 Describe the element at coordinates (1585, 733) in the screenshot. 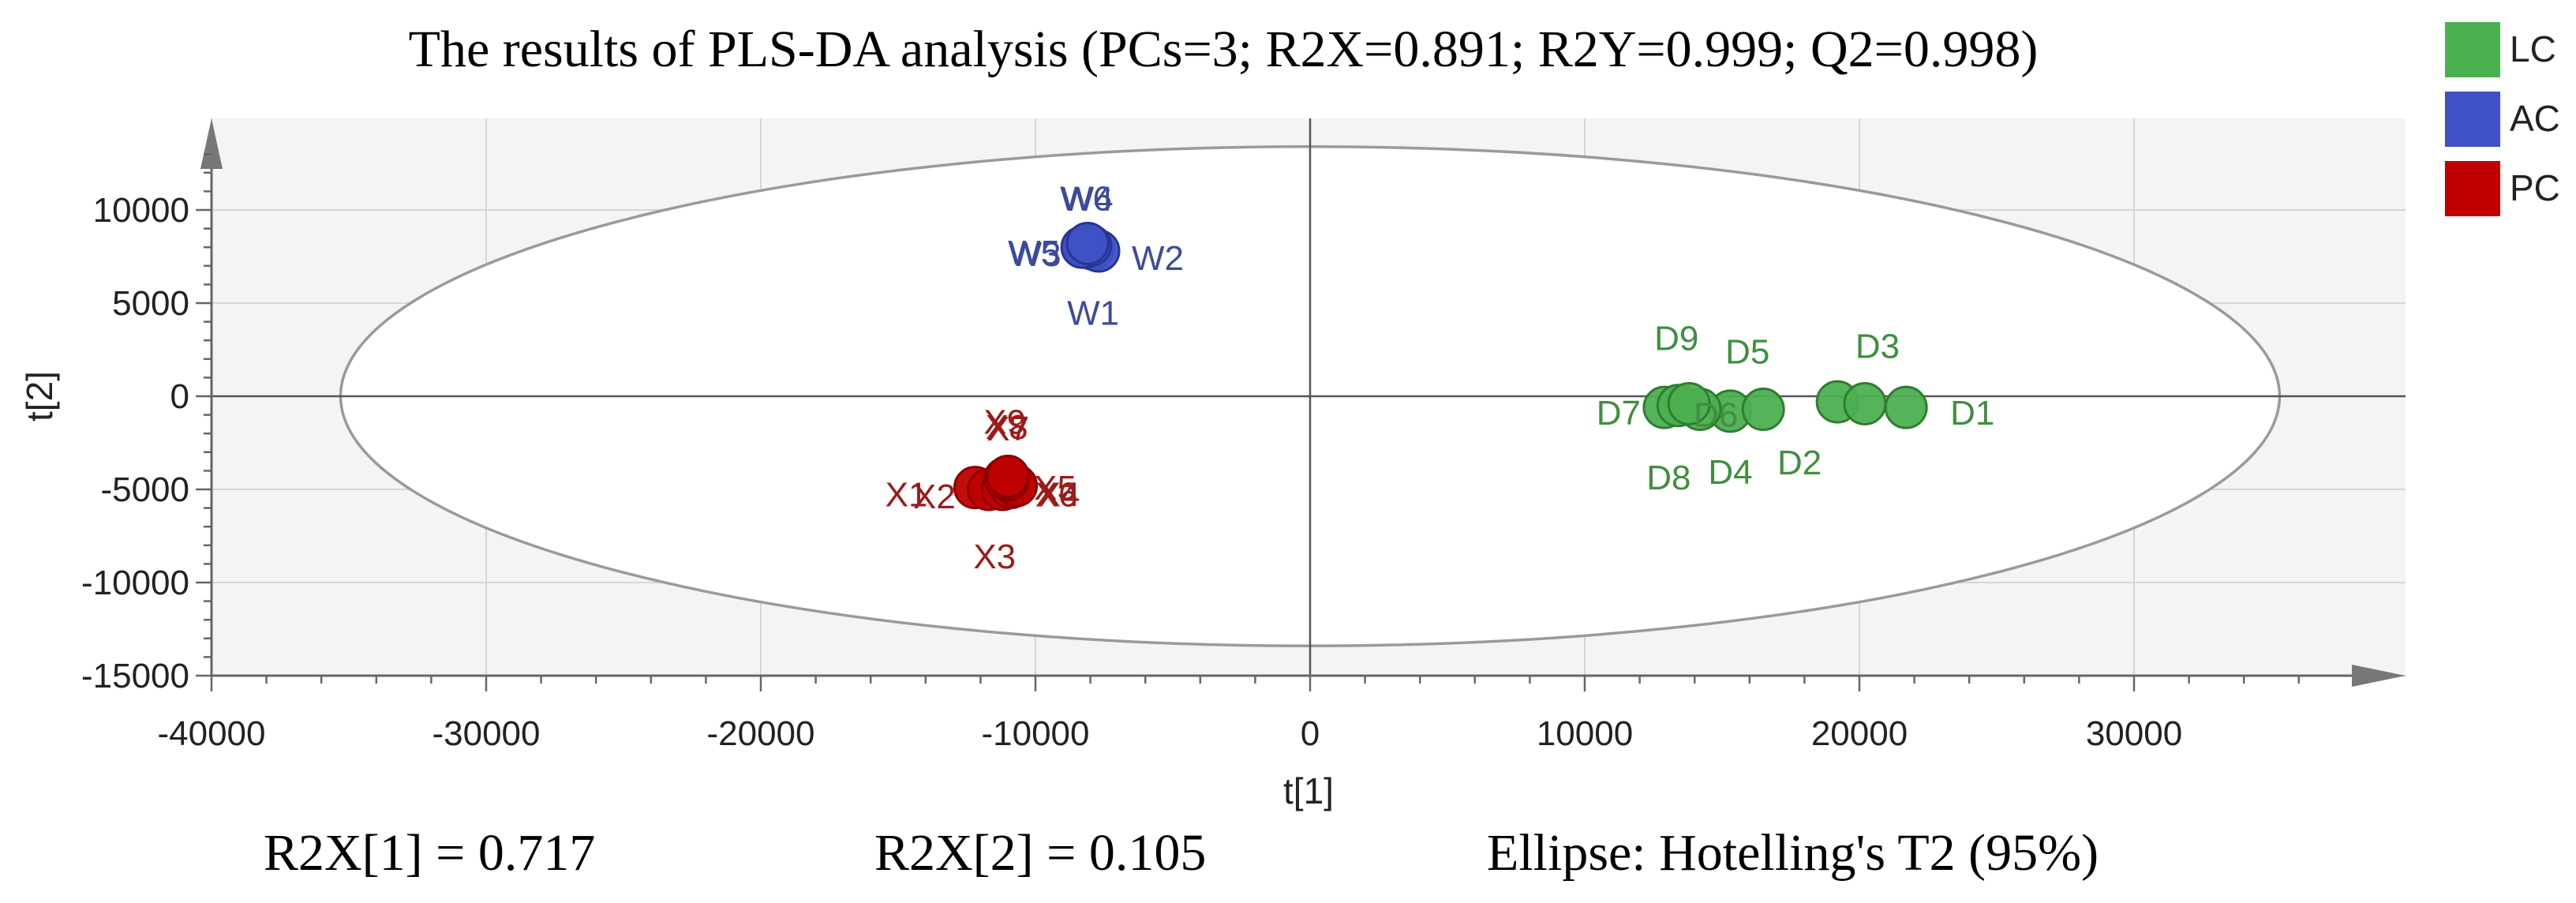

I see `x-tick-label: 10000` at that location.